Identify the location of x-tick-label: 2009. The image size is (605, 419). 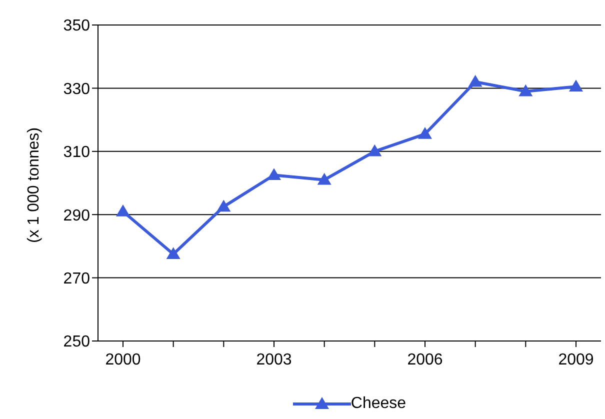
(576, 359).